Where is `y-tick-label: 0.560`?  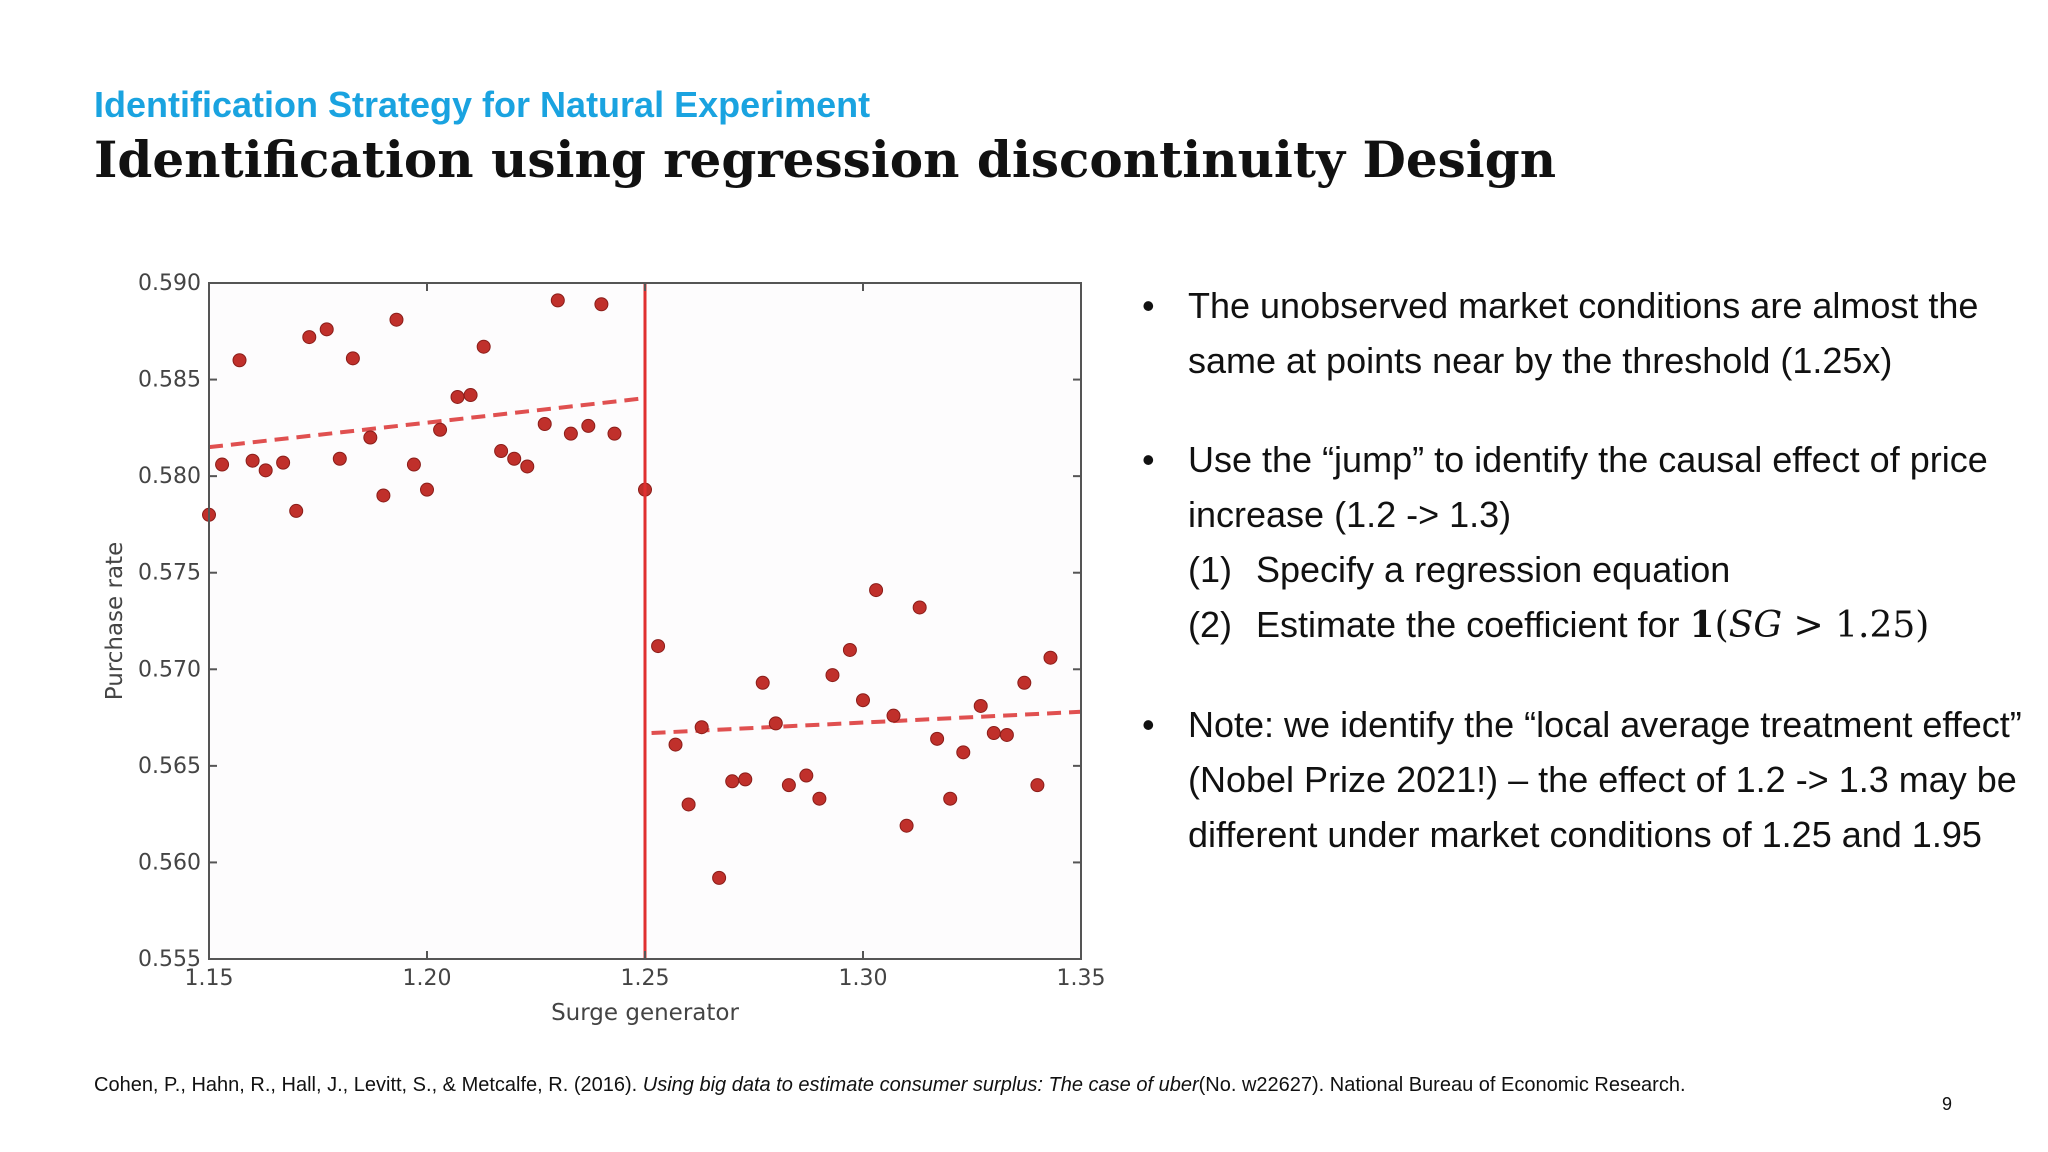 y-tick-label: 0.560 is located at coordinates (169, 862).